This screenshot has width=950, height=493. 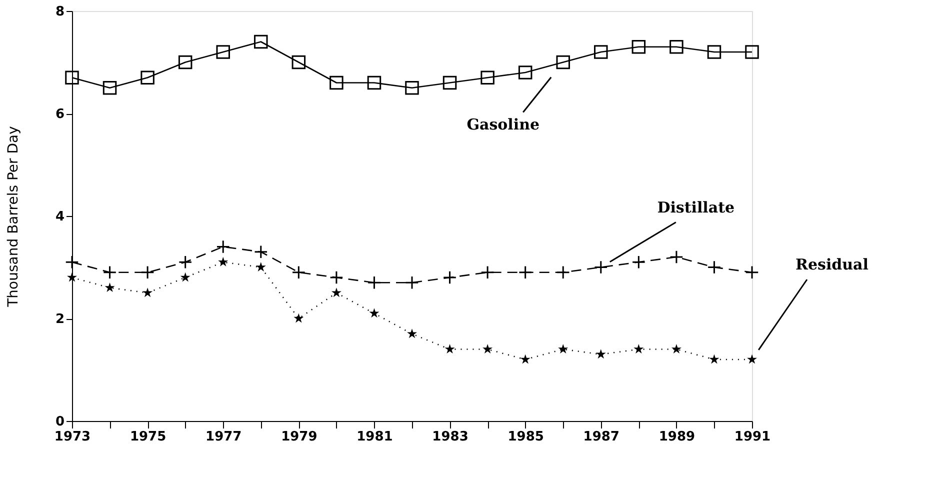 I want to click on x-tick-label: 1973, so click(x=72, y=437).